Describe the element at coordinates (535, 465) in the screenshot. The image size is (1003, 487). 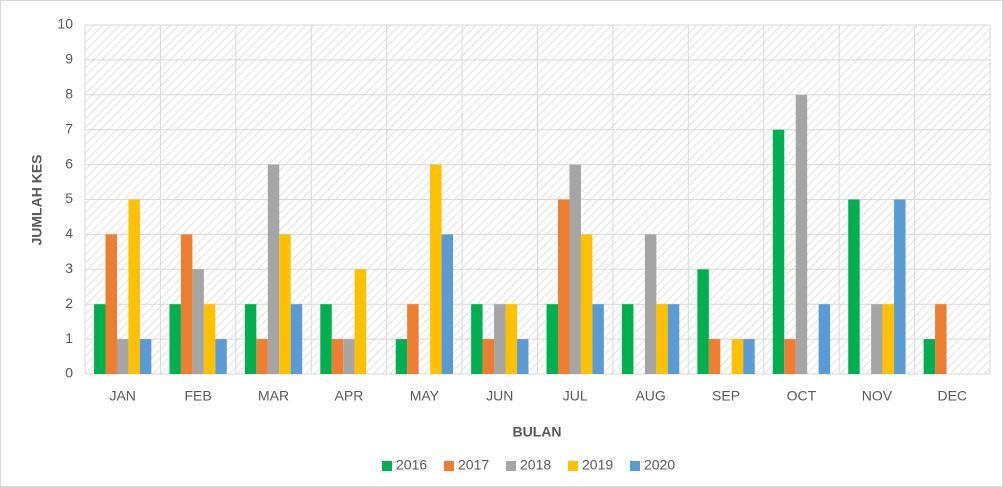
I see `legend-label: 2018` at that location.